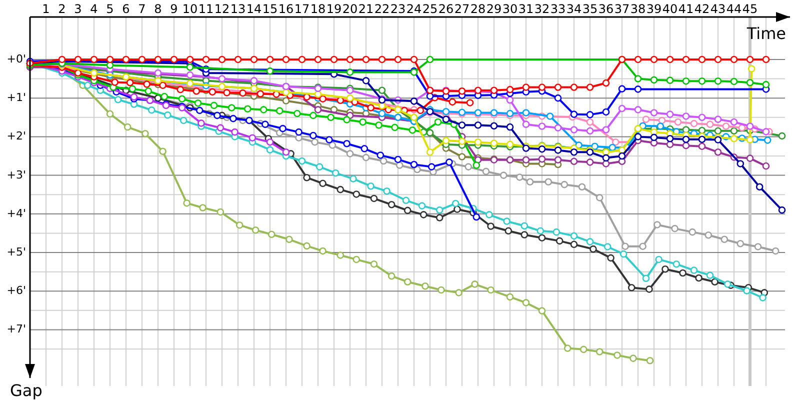 The image size is (800, 400). I want to click on y-tick-label: +1', so click(16, 97).